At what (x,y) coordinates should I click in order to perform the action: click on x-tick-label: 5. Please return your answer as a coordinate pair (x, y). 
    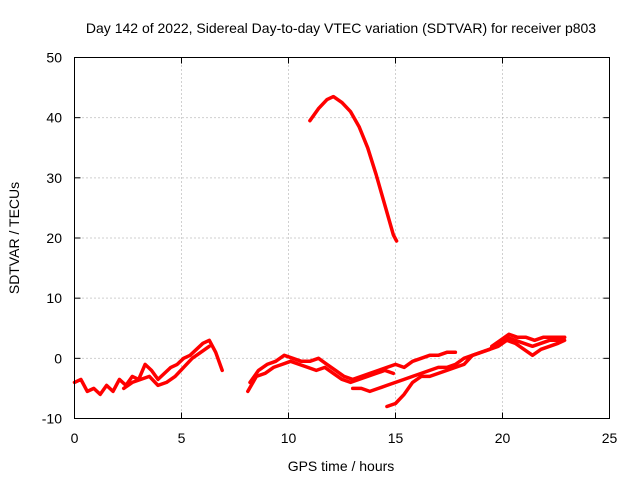
    Looking at the image, I should click on (182, 438).